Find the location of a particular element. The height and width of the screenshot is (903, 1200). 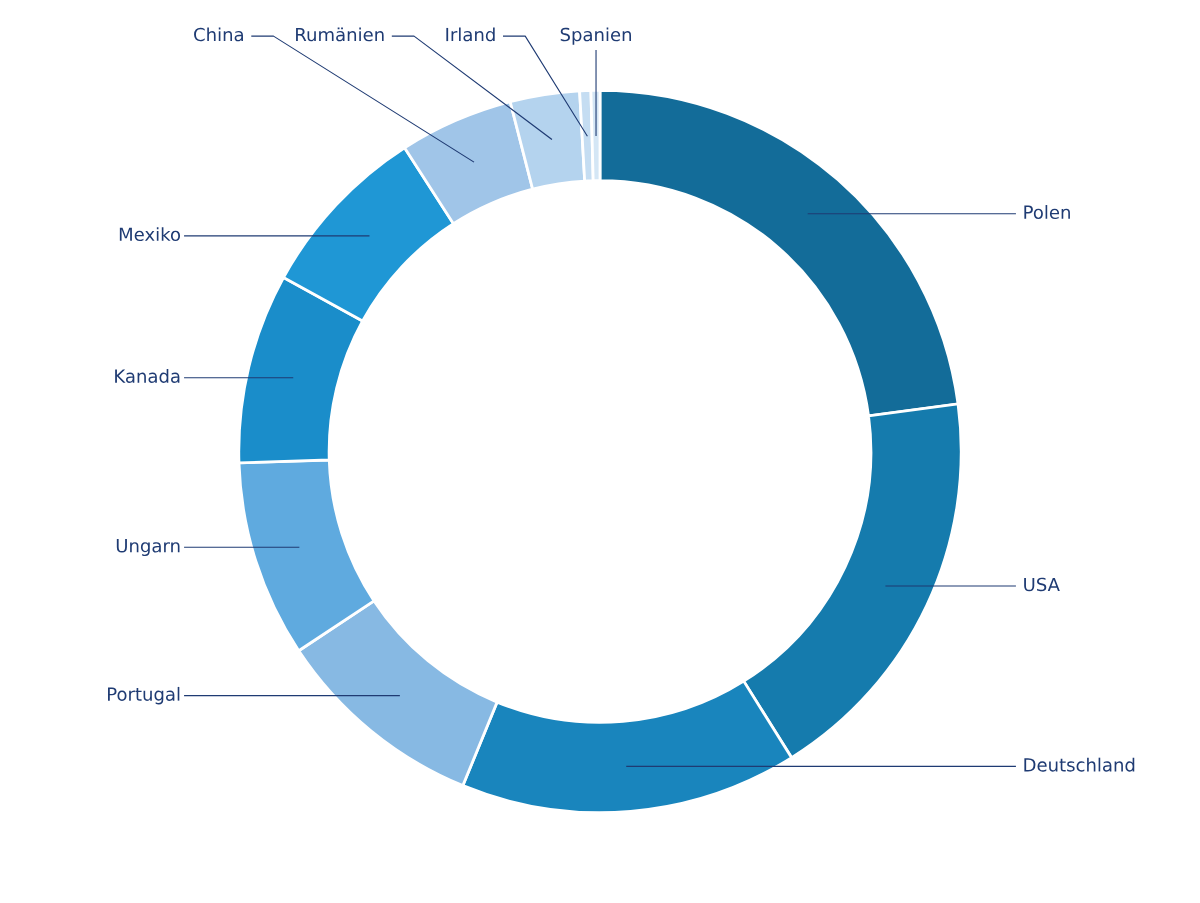

slice-label: Deutschland is located at coordinates (1079, 764).